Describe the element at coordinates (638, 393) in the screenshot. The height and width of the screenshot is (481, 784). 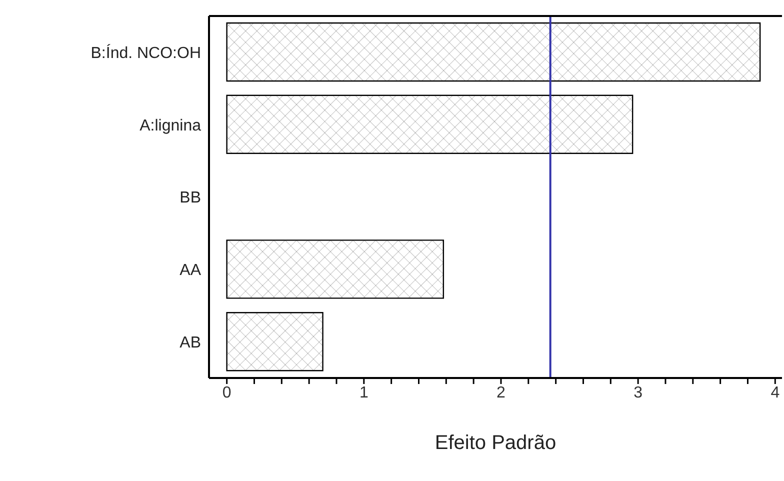
I see `x-tick-label: 3` at that location.